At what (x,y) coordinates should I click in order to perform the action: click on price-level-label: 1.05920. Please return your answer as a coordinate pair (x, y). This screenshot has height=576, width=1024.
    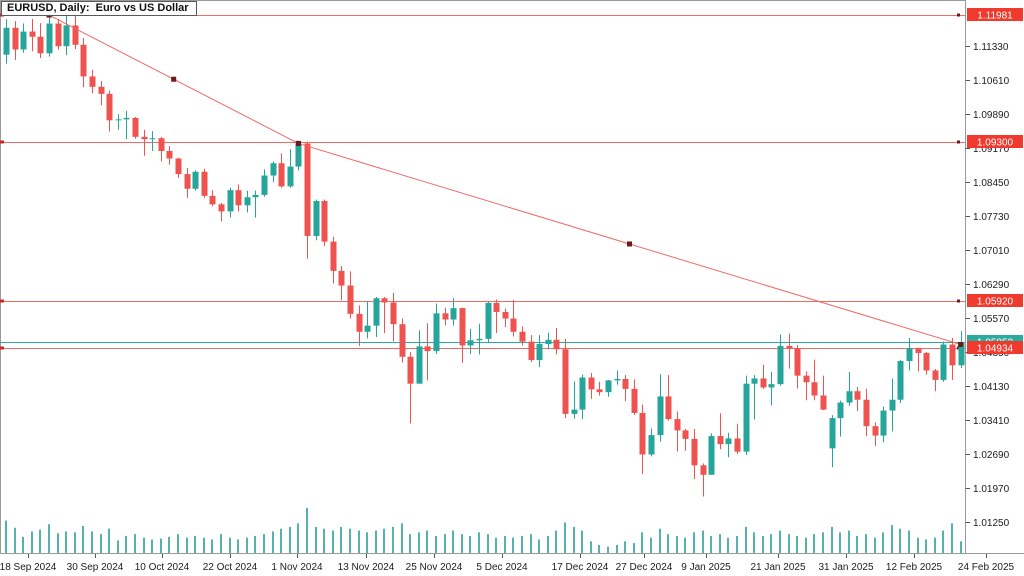
    Looking at the image, I should click on (995, 301).